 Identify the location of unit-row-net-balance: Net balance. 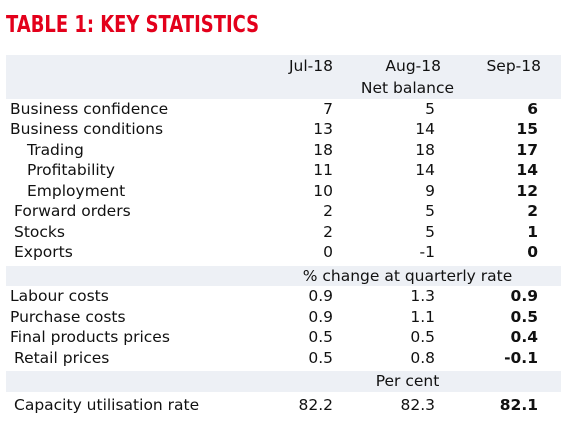
(283, 88).